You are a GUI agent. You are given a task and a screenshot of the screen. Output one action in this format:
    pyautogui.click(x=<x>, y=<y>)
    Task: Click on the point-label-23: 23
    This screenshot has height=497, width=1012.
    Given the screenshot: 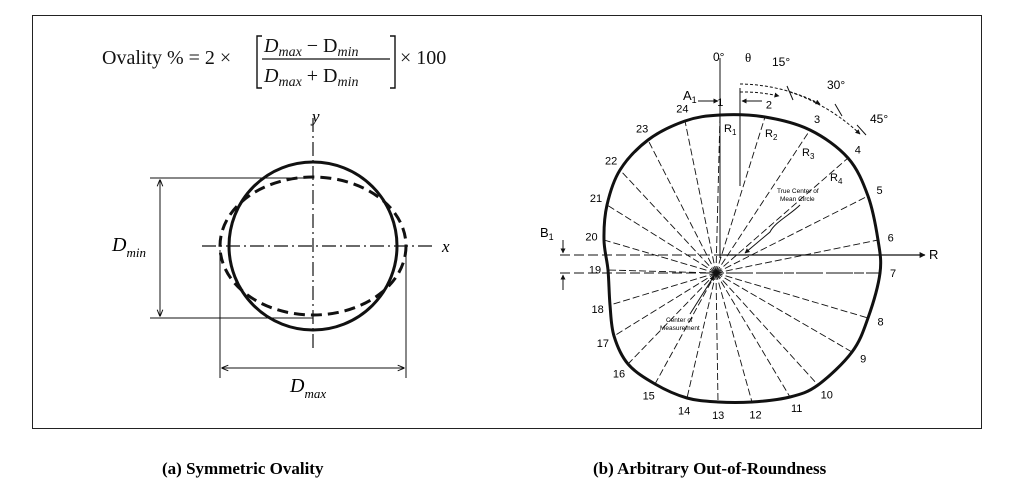 What is the action you would take?
    pyautogui.click(x=642, y=129)
    